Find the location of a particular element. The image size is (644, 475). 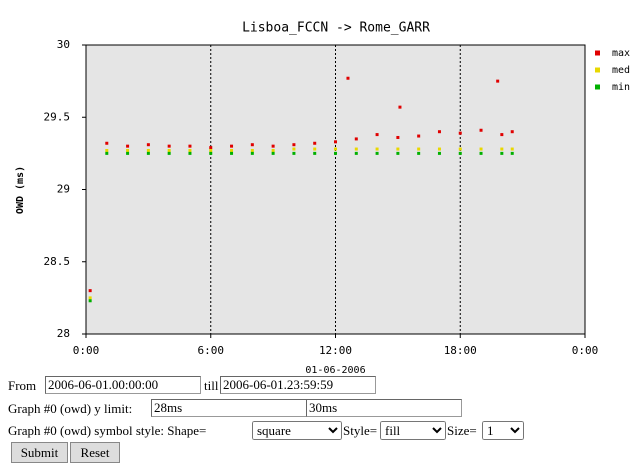

ylimit-min-input is located at coordinates (229, 408).